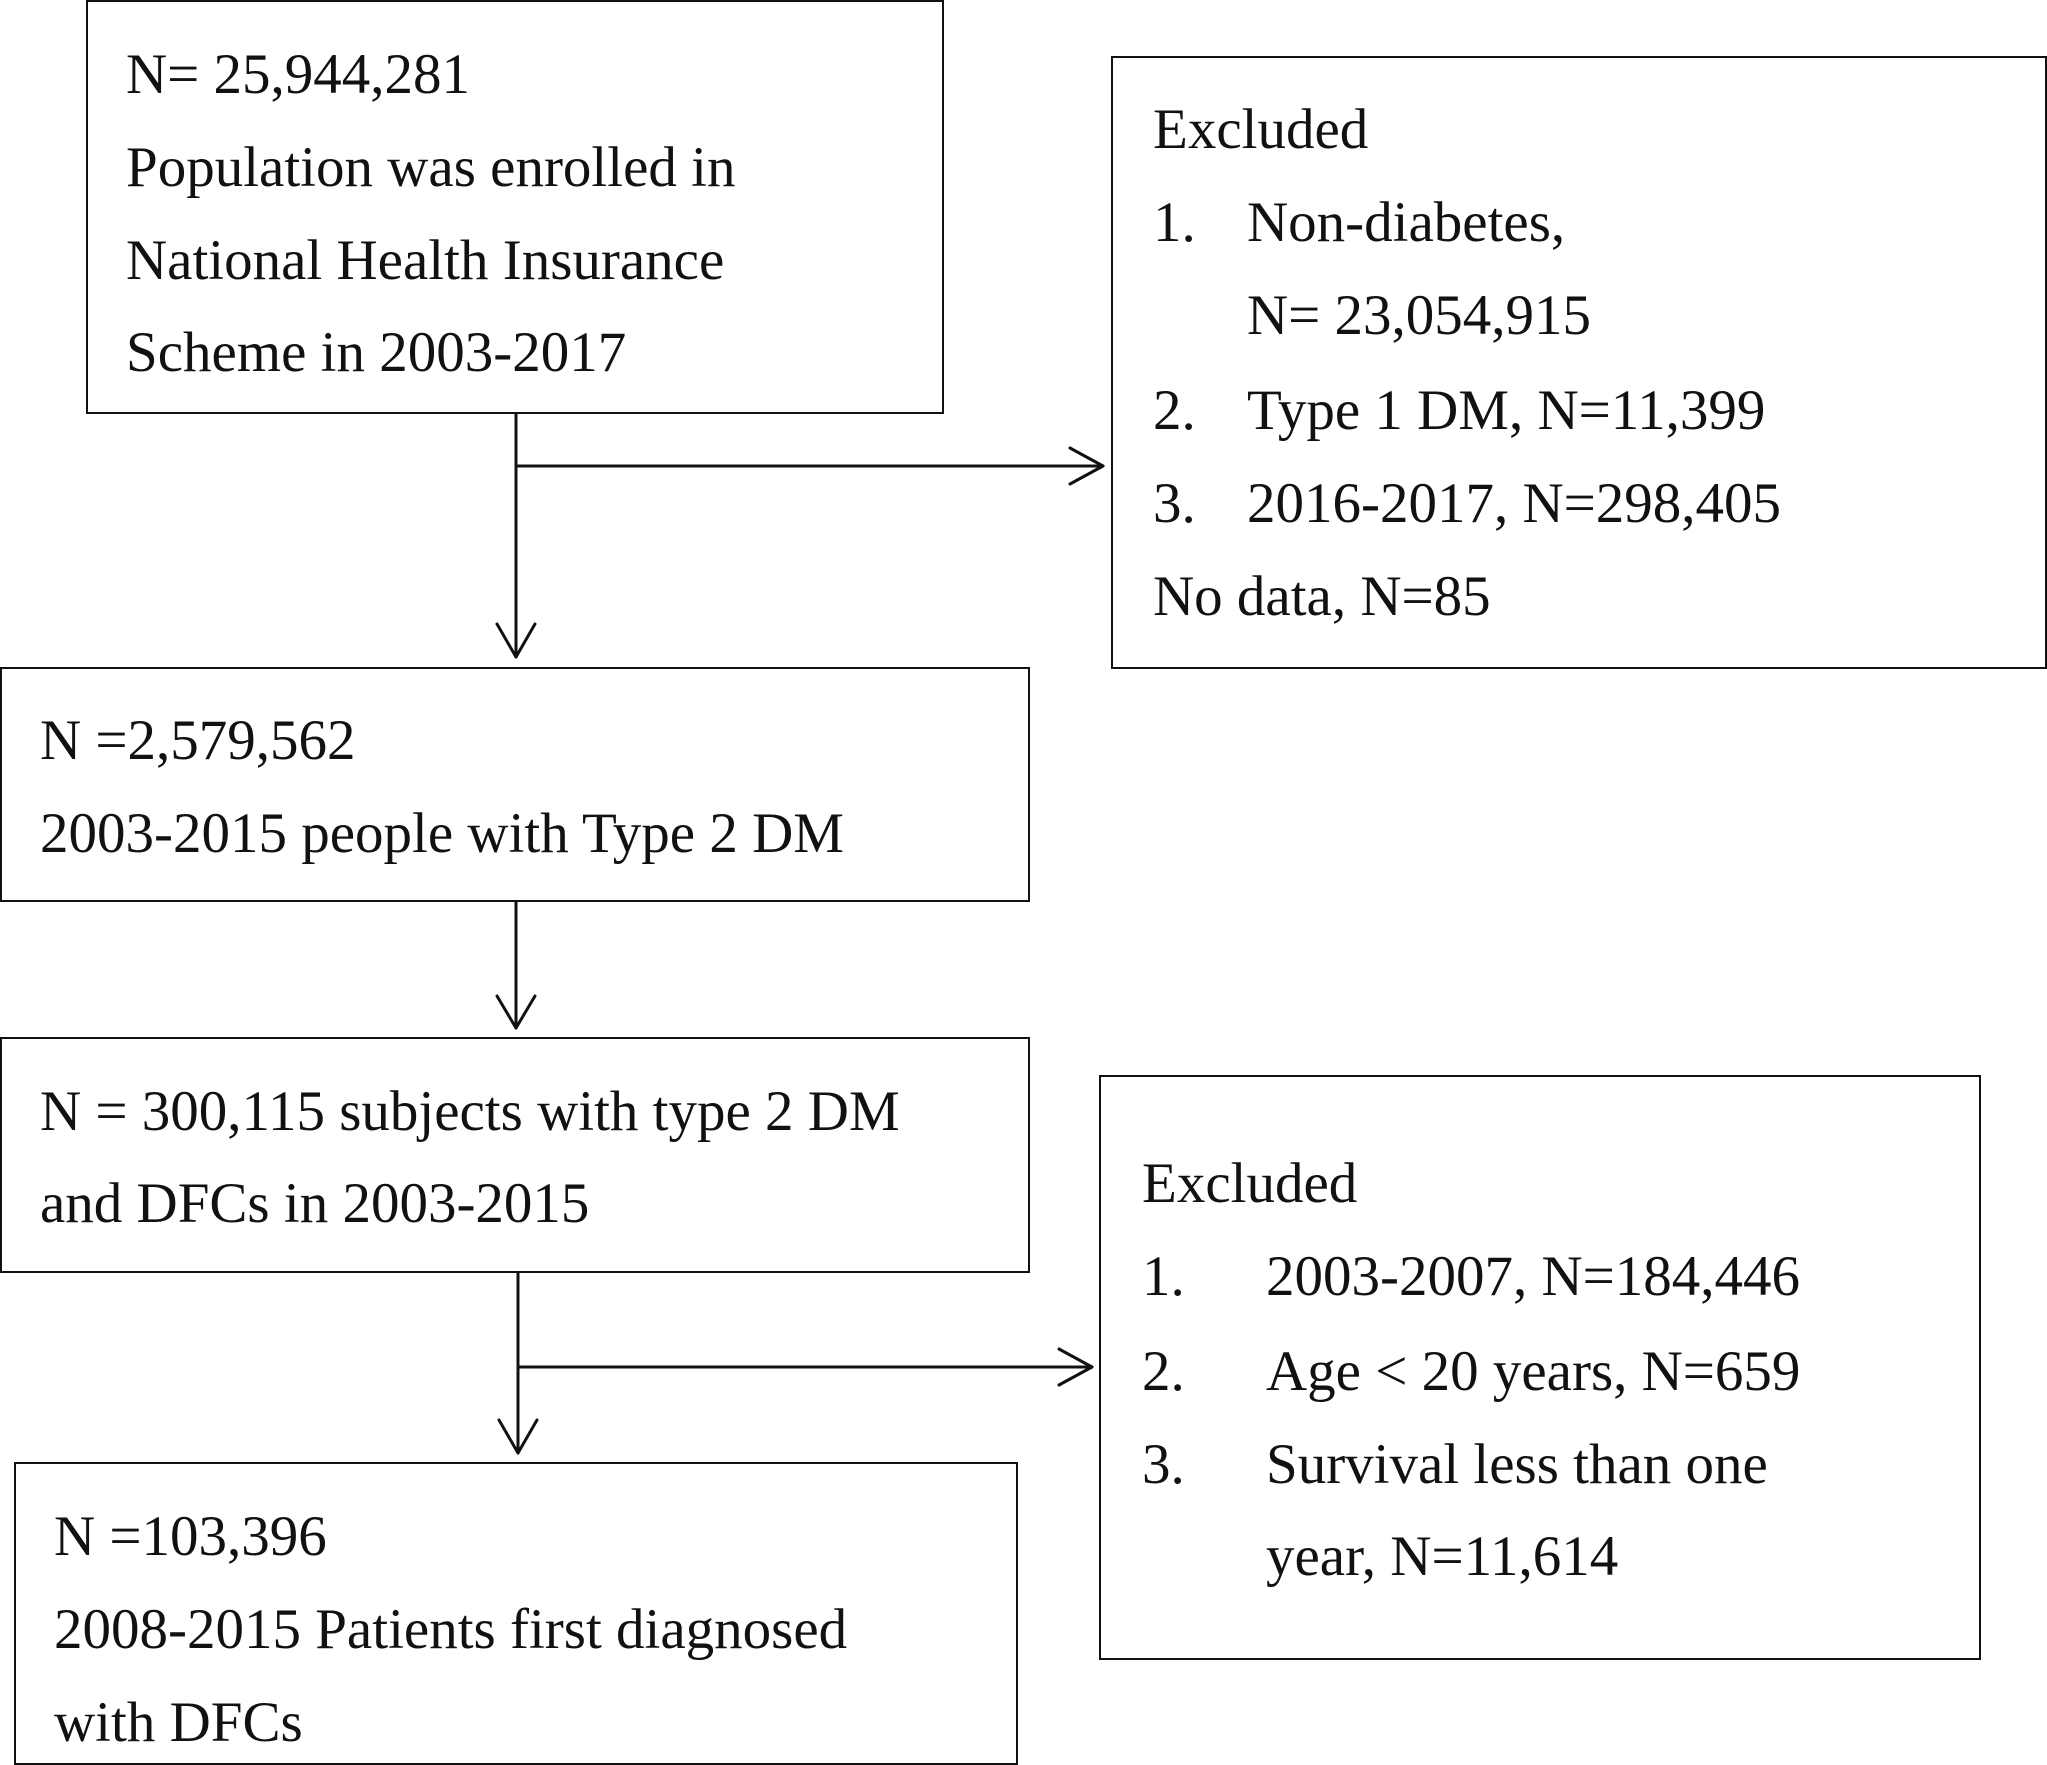 The height and width of the screenshot is (1765, 2047). What do you see at coordinates (1533, 1276) in the screenshot?
I see `item-text: 2003-2007, N=184,446` at bounding box center [1533, 1276].